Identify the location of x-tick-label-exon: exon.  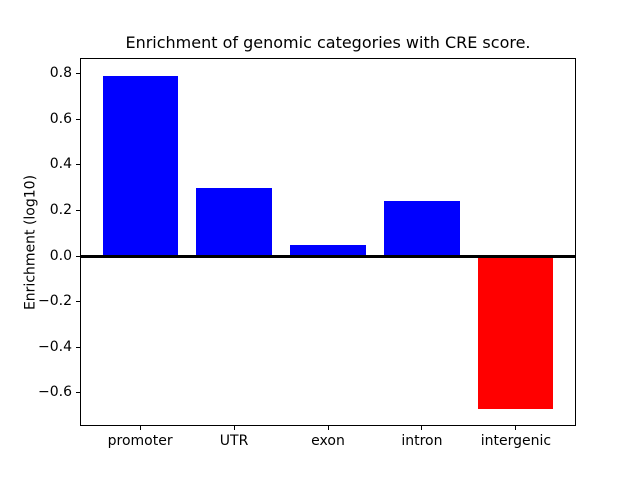
(328, 441).